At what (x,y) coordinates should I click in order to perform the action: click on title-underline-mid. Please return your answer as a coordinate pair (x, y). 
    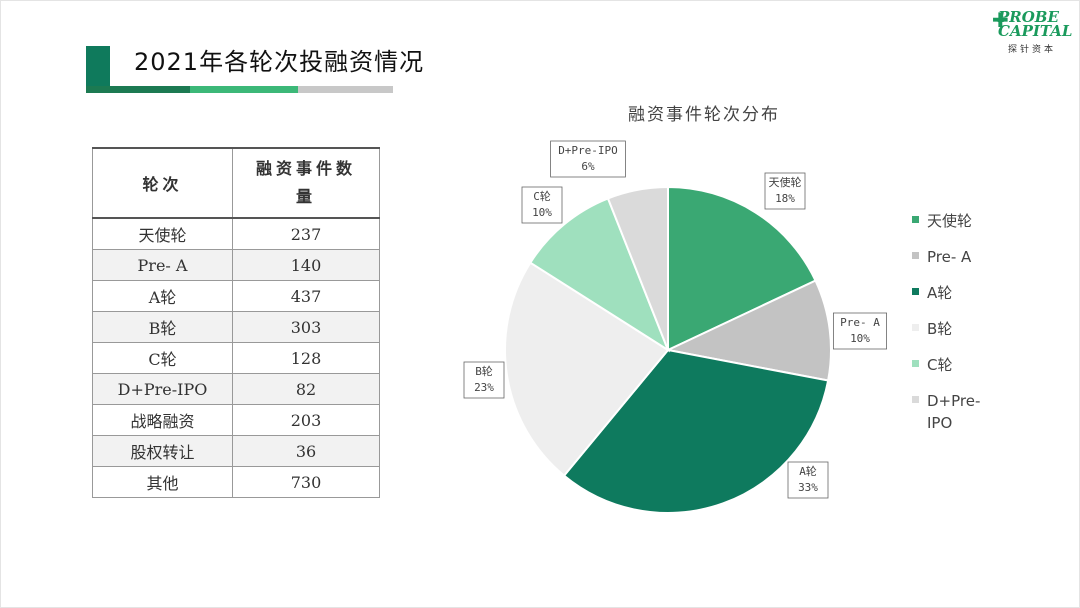
    Looking at the image, I should click on (244, 89).